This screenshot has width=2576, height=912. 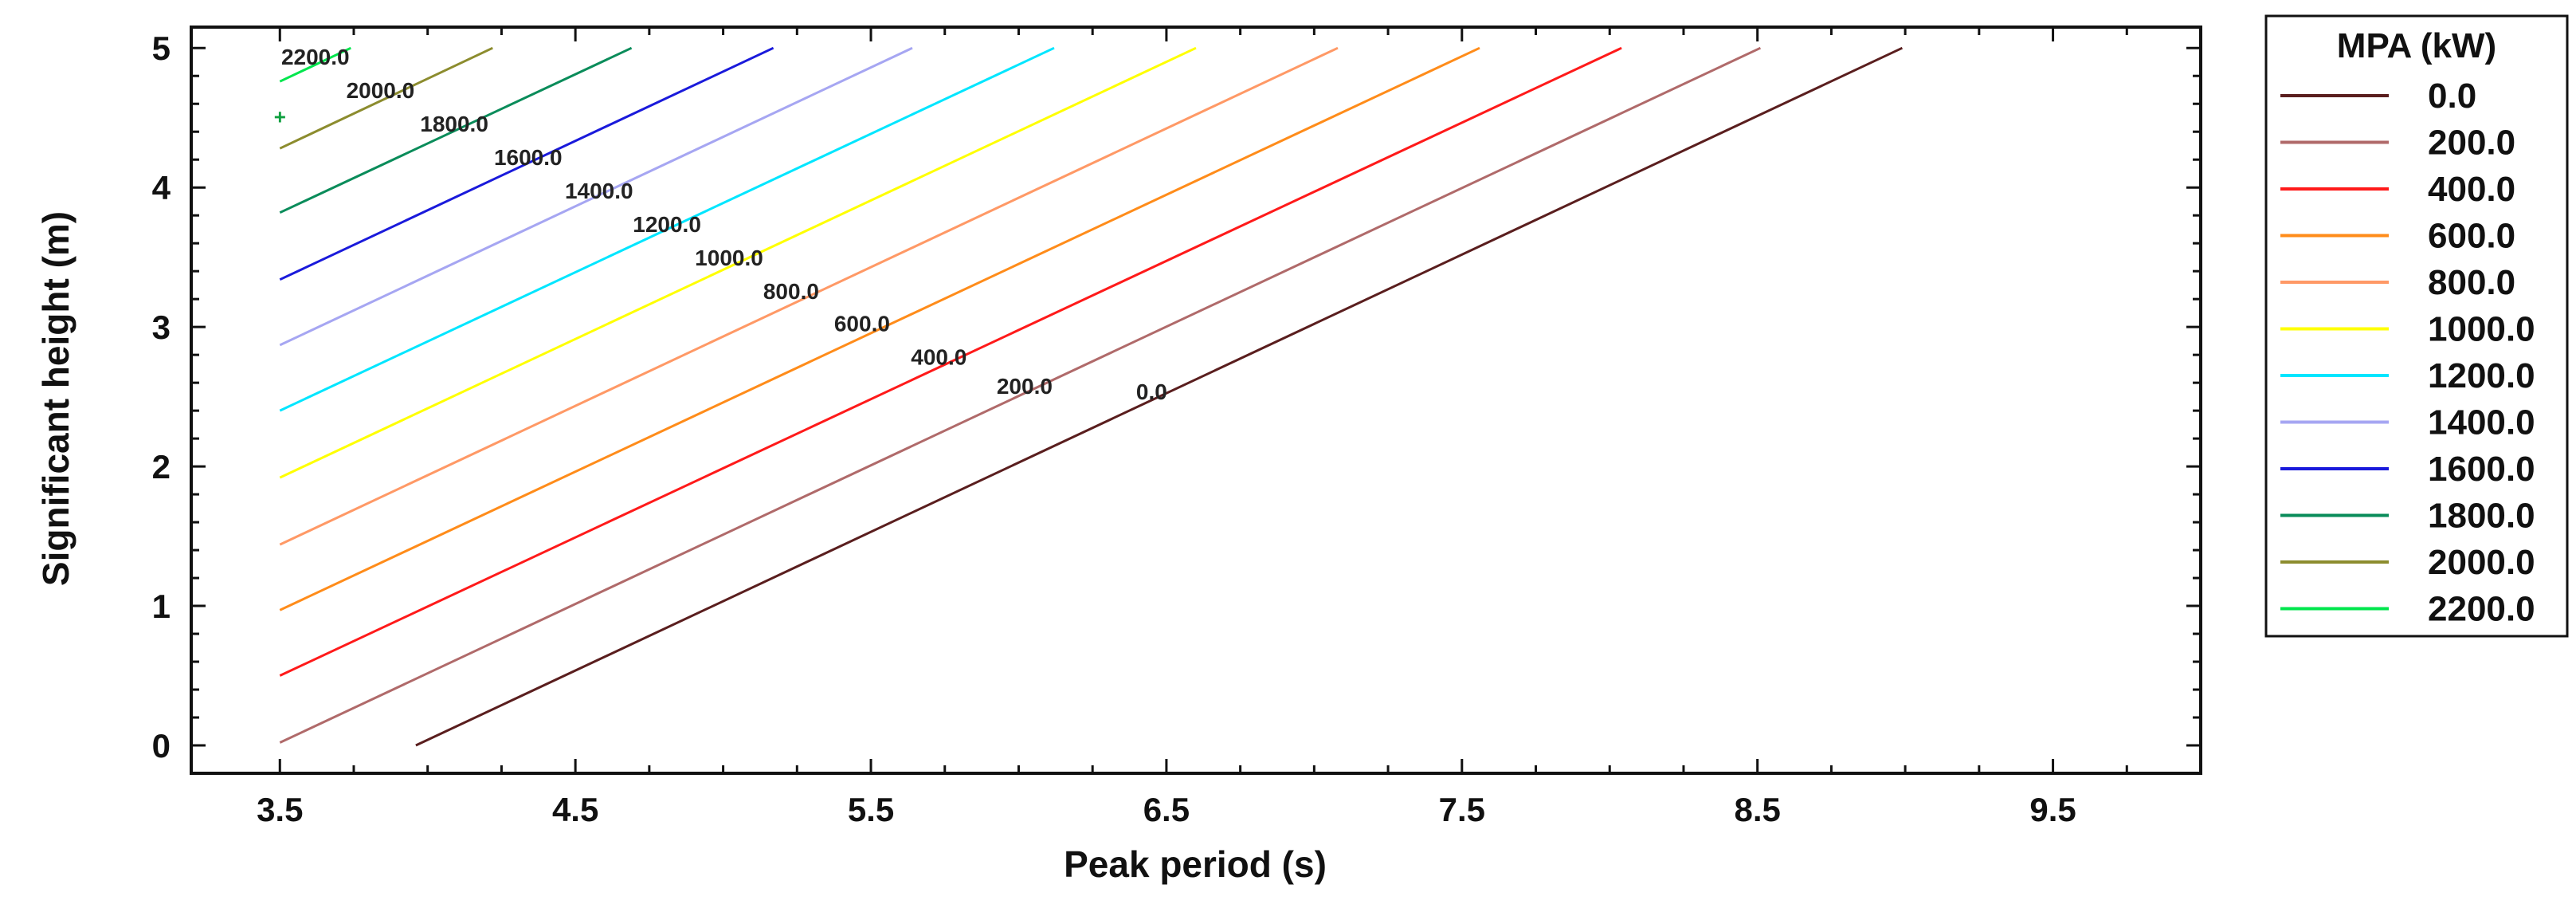 I want to click on legend-label-11: 2200.0, so click(x=2481, y=609).